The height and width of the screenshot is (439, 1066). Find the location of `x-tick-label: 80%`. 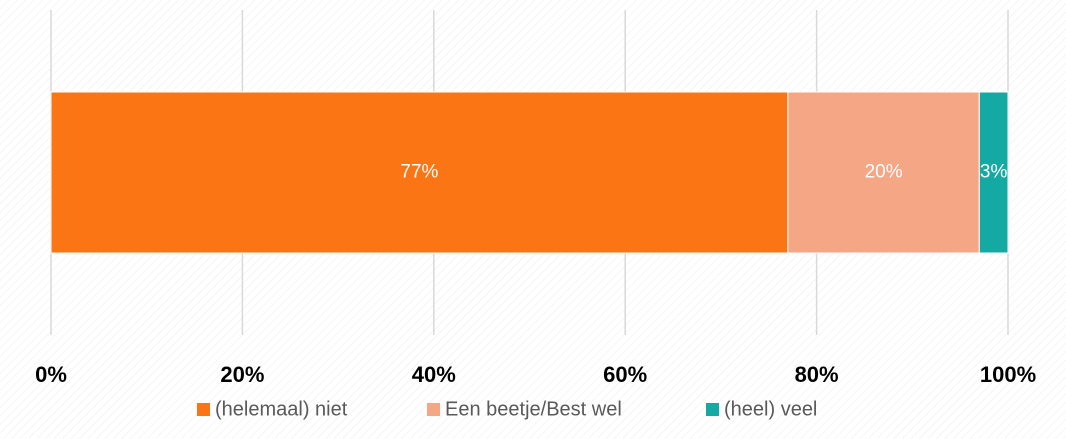

x-tick-label: 80% is located at coordinates (817, 374).